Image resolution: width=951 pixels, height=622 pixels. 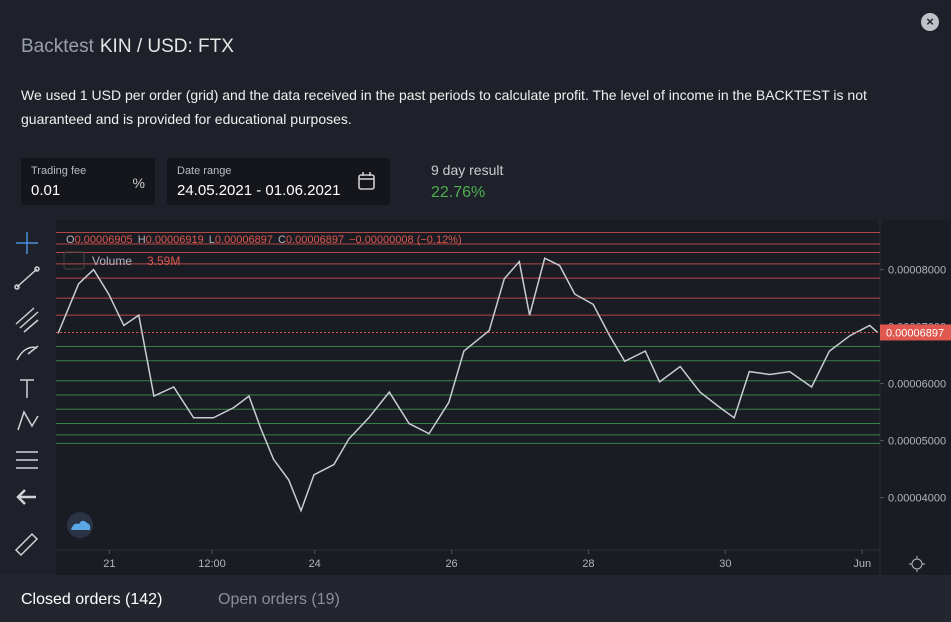 I want to click on close-button: ×, so click(x=930, y=22).